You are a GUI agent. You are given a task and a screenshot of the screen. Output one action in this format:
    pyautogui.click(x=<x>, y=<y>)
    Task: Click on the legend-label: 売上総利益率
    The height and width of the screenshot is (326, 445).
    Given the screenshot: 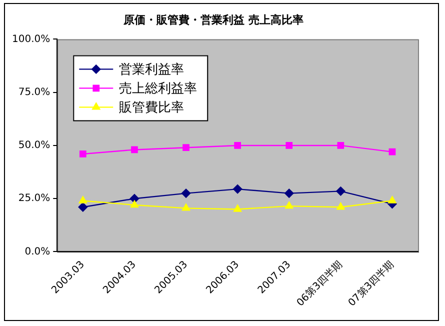 What is the action you would take?
    pyautogui.click(x=158, y=88)
    